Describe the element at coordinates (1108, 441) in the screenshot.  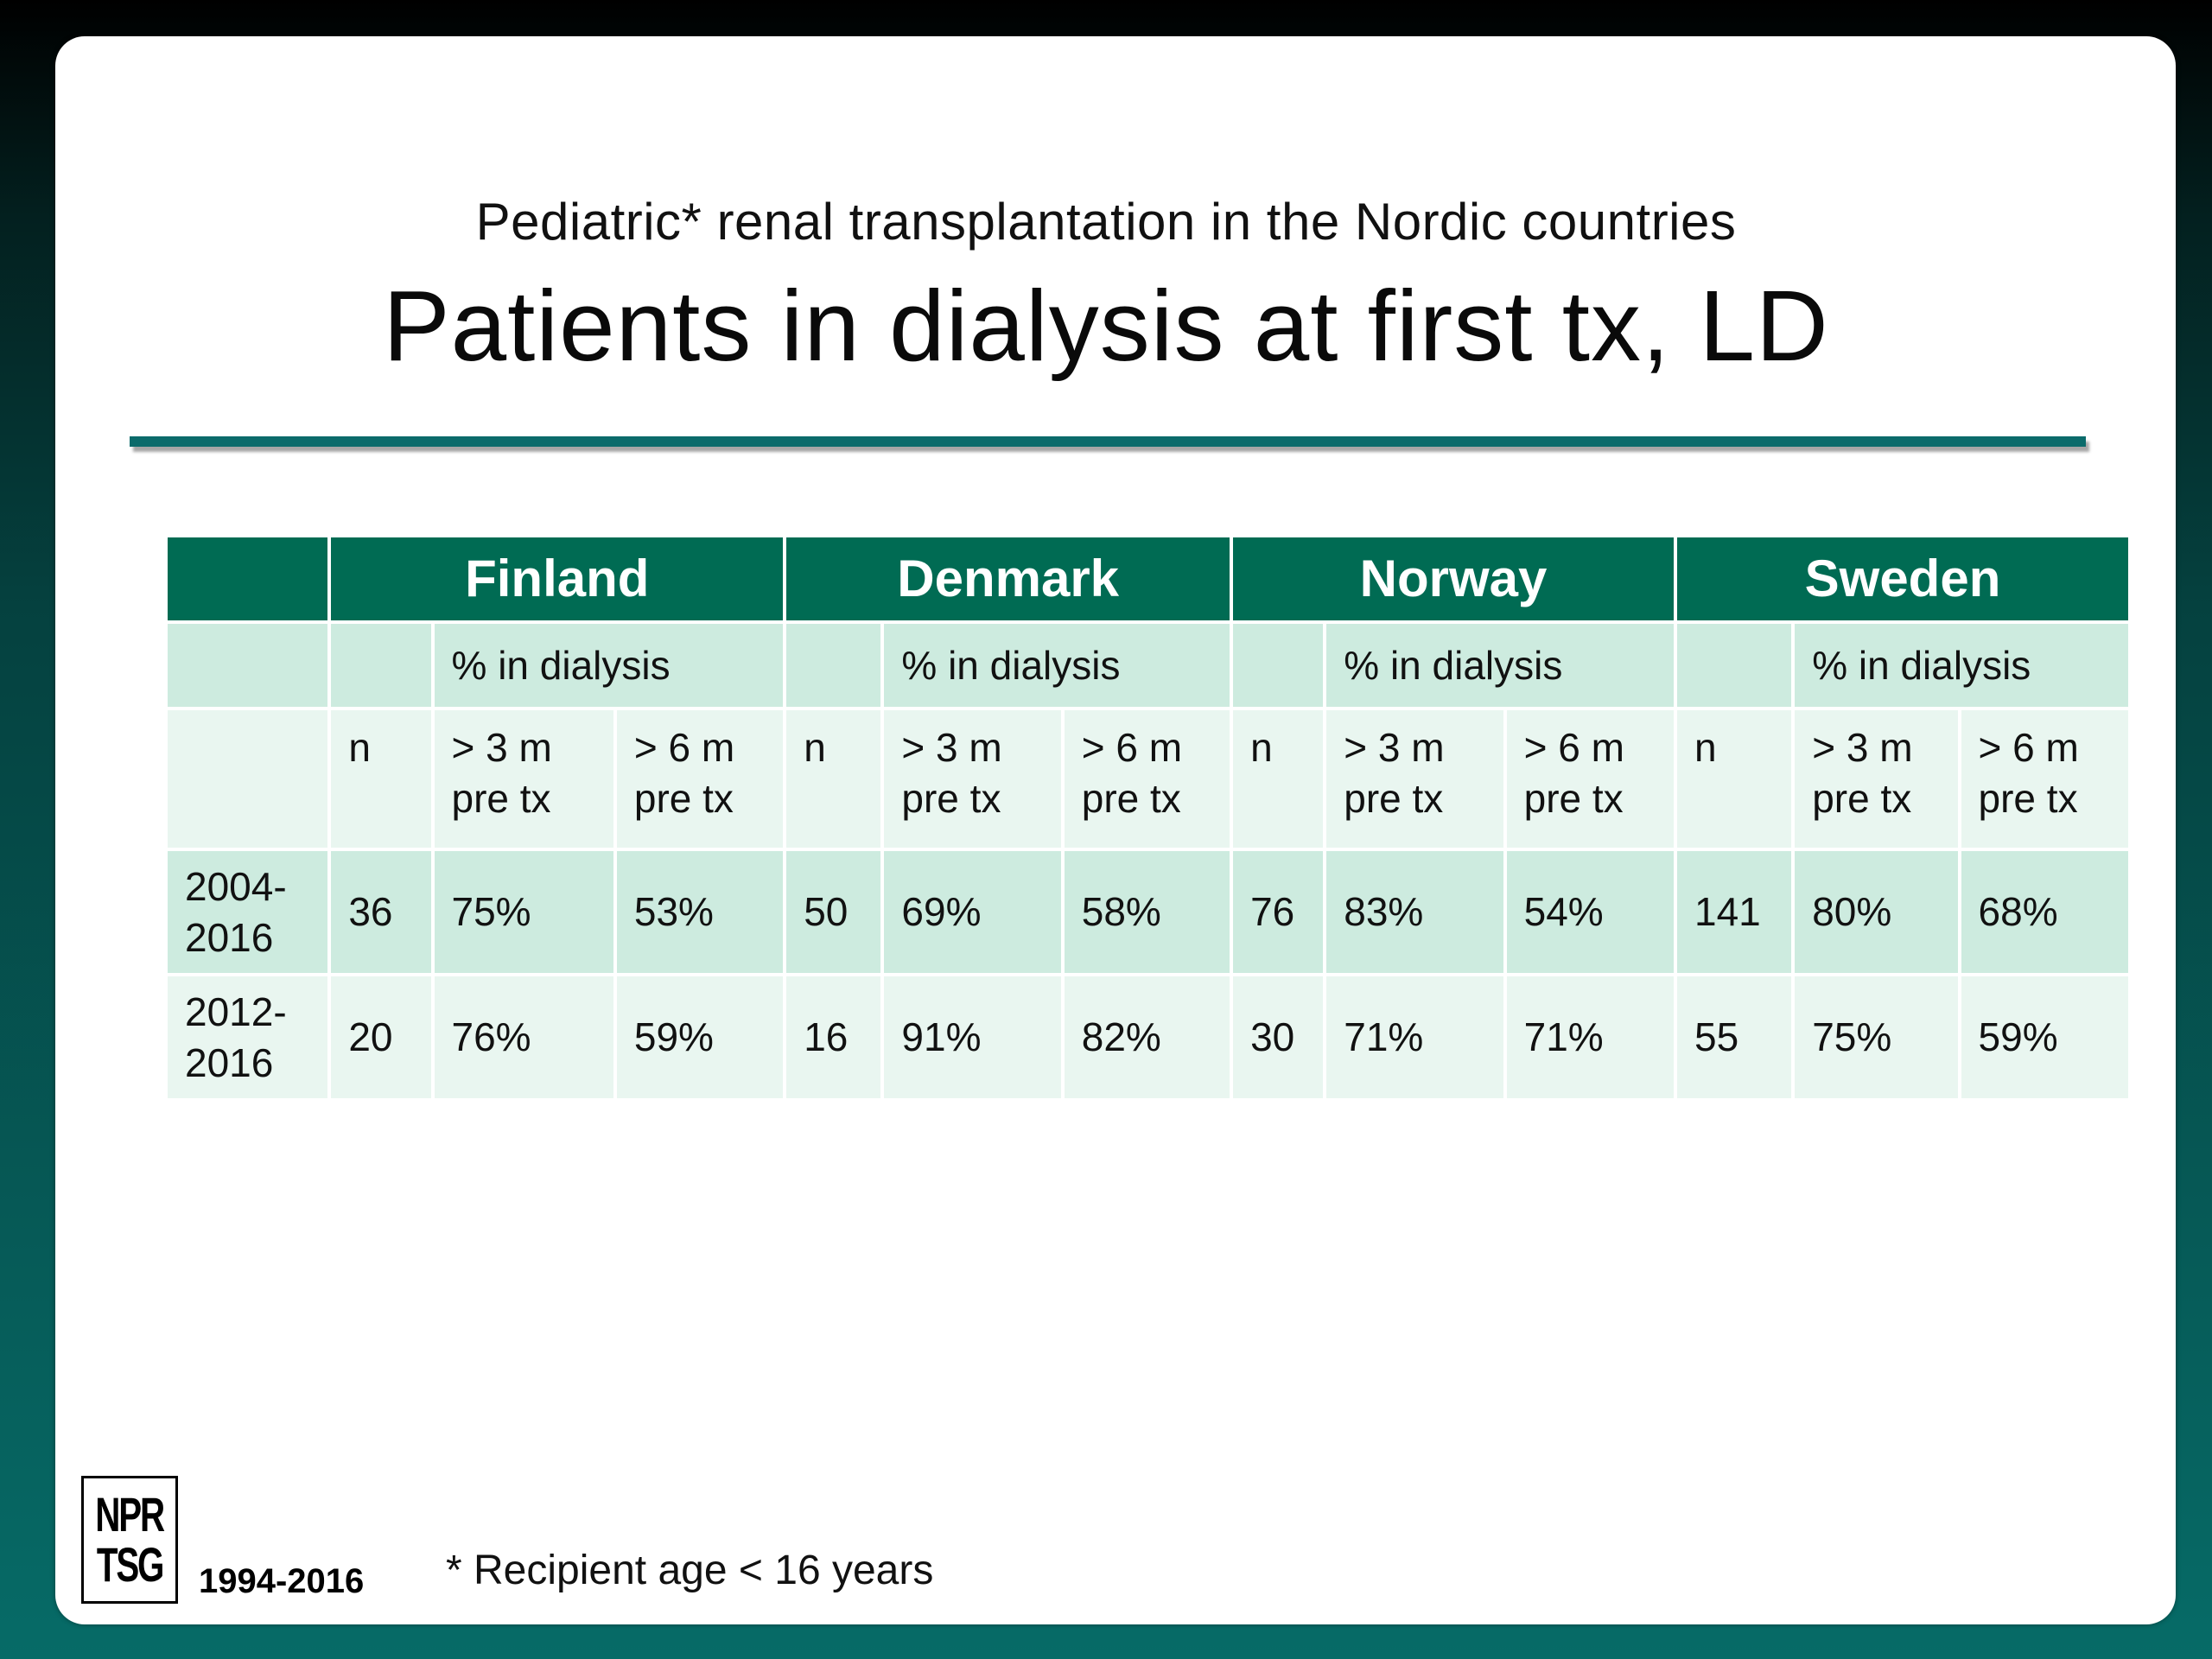
I see `title-divider` at that location.